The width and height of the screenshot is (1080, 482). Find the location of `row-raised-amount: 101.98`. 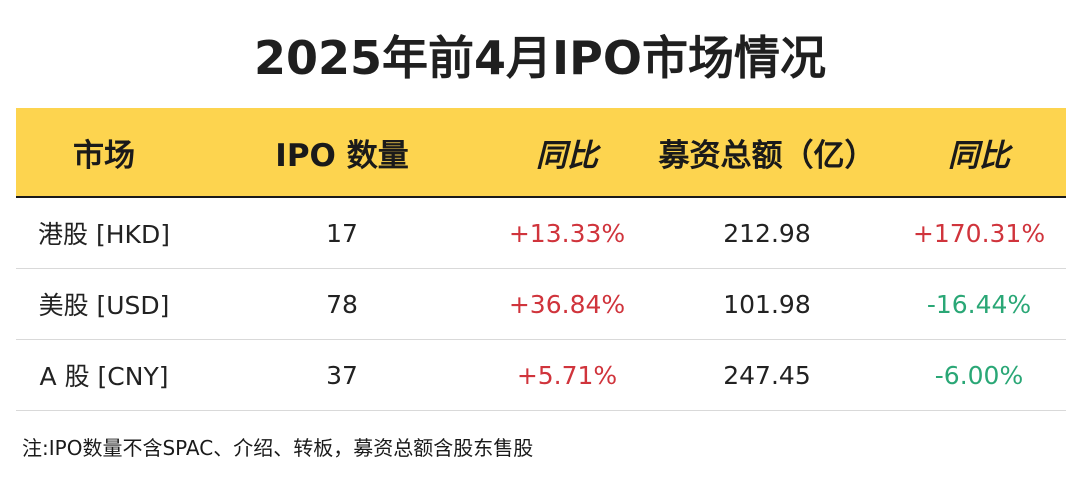

row-raised-amount: 101.98 is located at coordinates (767, 304).